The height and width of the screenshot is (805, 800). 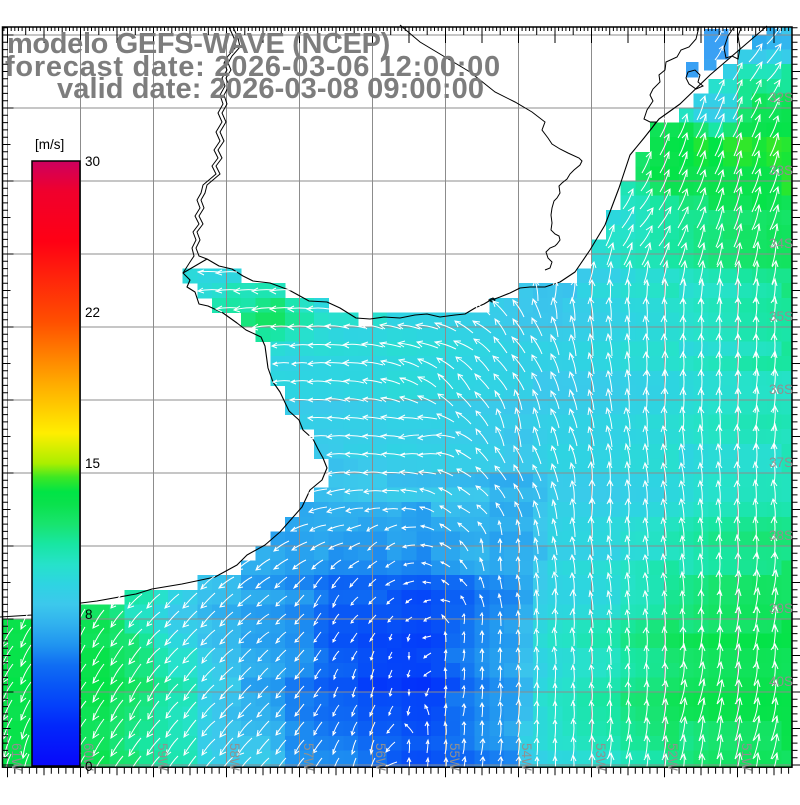 What do you see at coordinates (88, 757) in the screenshot?
I see `svg-text: 60W` at bounding box center [88, 757].